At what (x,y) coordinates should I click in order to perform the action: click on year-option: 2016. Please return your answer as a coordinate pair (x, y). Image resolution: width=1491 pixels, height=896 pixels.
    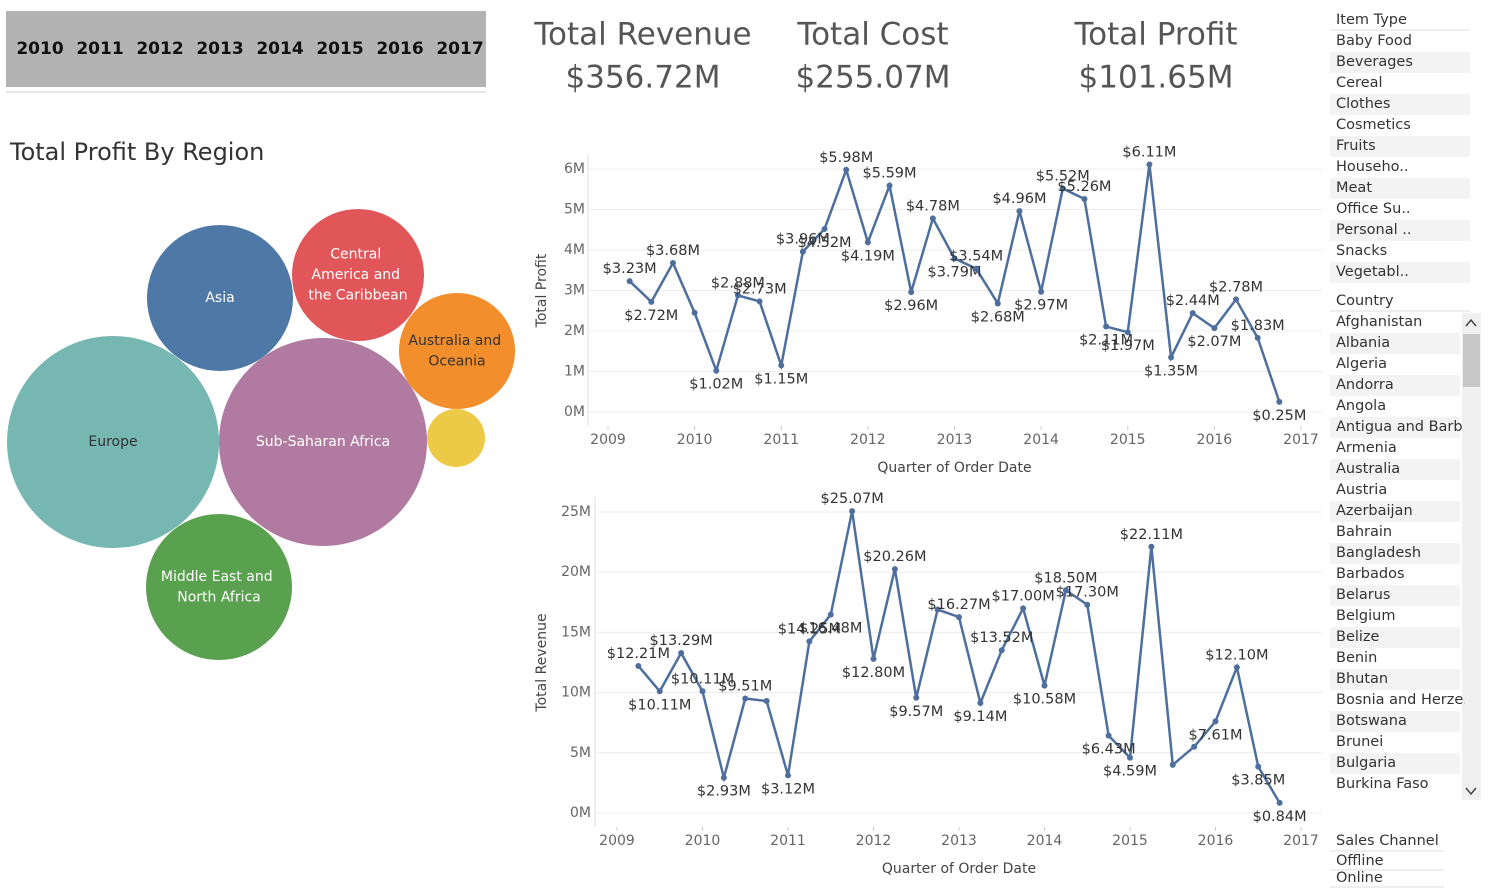
    Looking at the image, I should click on (399, 49).